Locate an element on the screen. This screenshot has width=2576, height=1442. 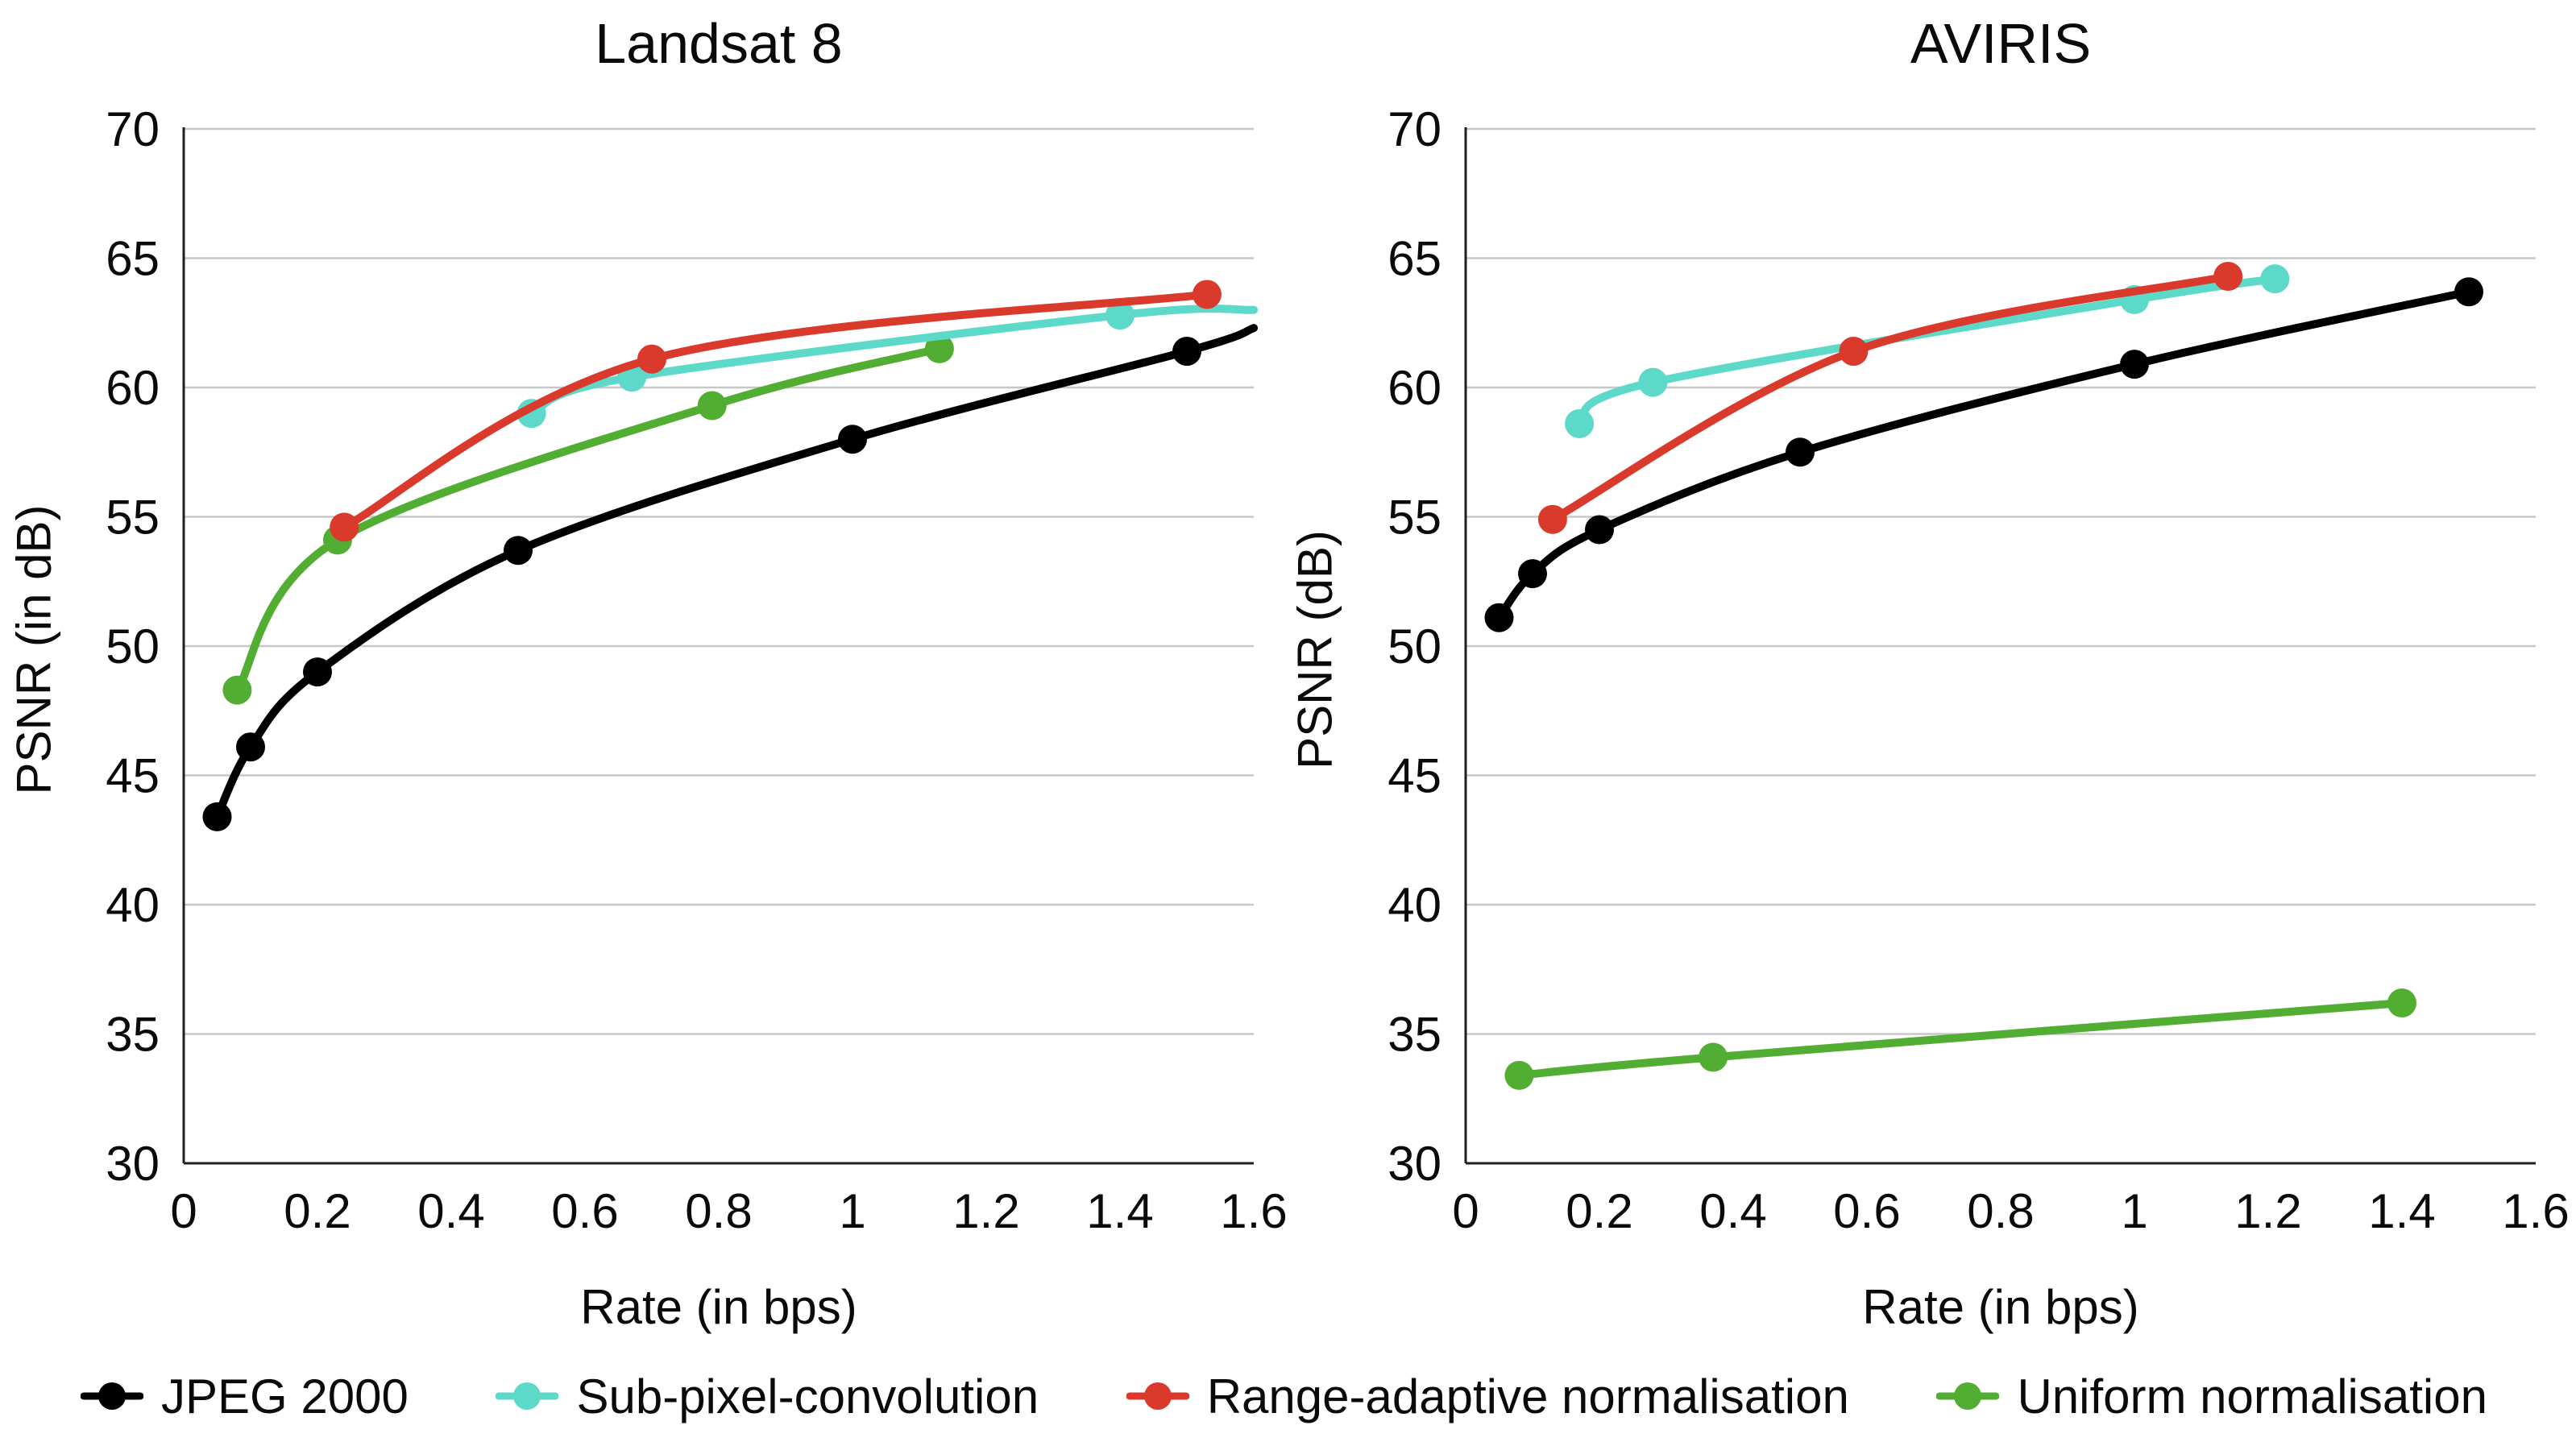
y-axis-label-landsat8: PSNR (in dB) is located at coordinates (33, 649).